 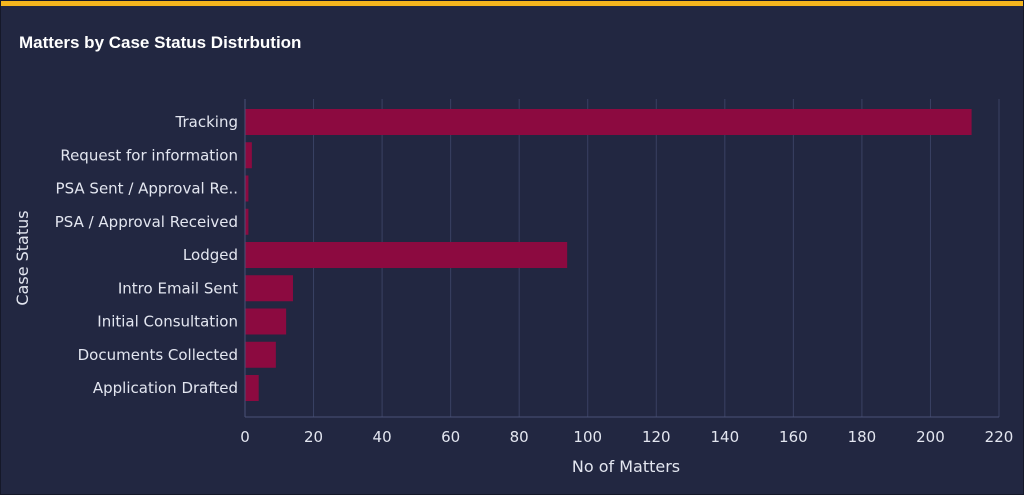 I want to click on x-tick-label: 140, so click(x=724, y=437).